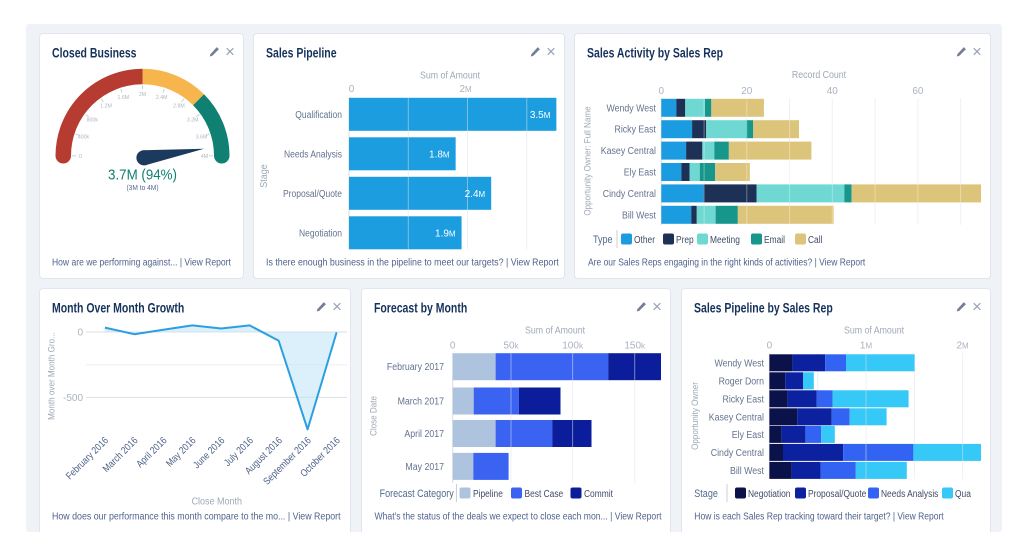 The image size is (1024, 556). Describe the element at coordinates (193, 120) in the screenshot. I see `svg-text: 3.2M` at that location.